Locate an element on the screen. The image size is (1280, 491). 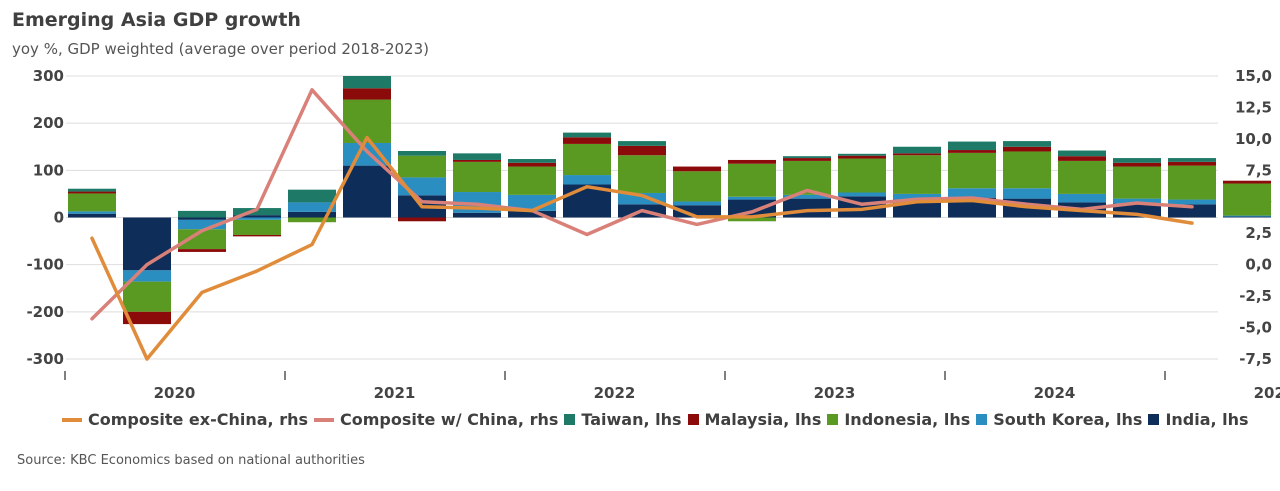
x-tick-label: 2023 is located at coordinates (835, 392).